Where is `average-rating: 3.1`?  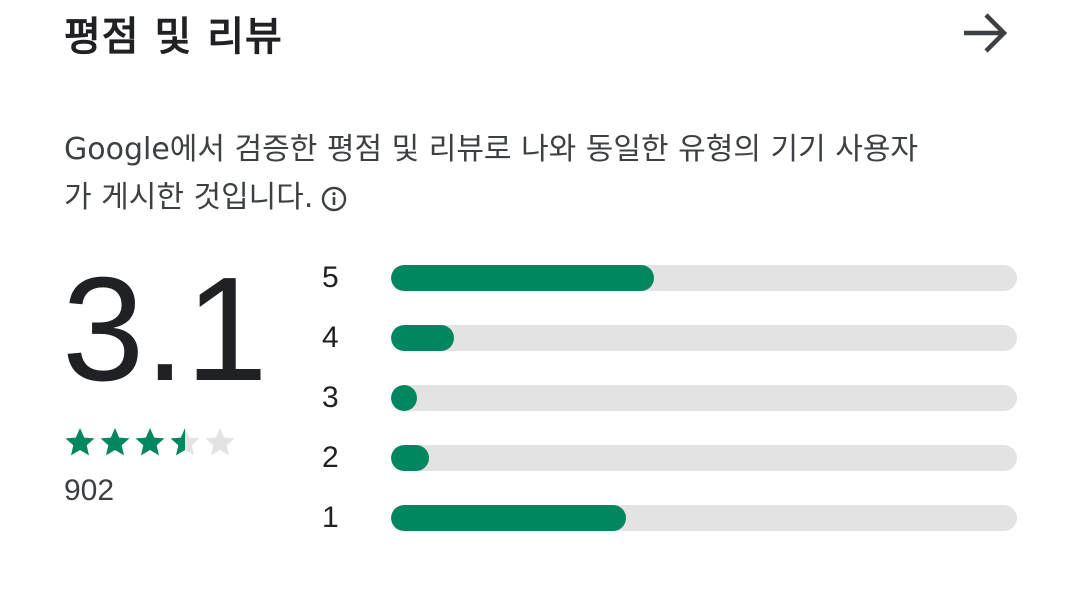 average-rating: 3.1 is located at coordinates (165, 329).